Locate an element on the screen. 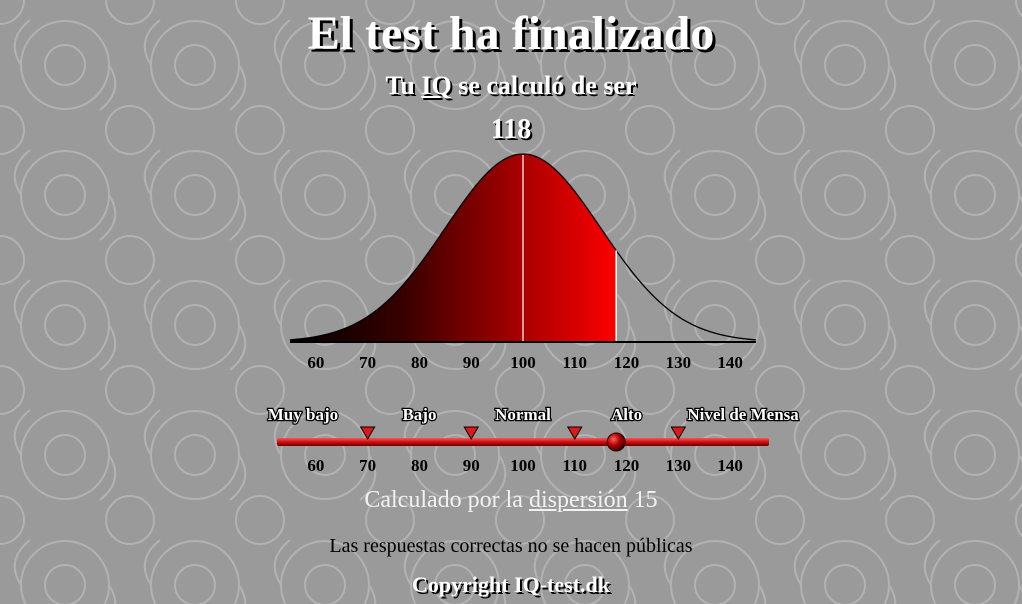  x-tick-label: 60 is located at coordinates (315, 362).